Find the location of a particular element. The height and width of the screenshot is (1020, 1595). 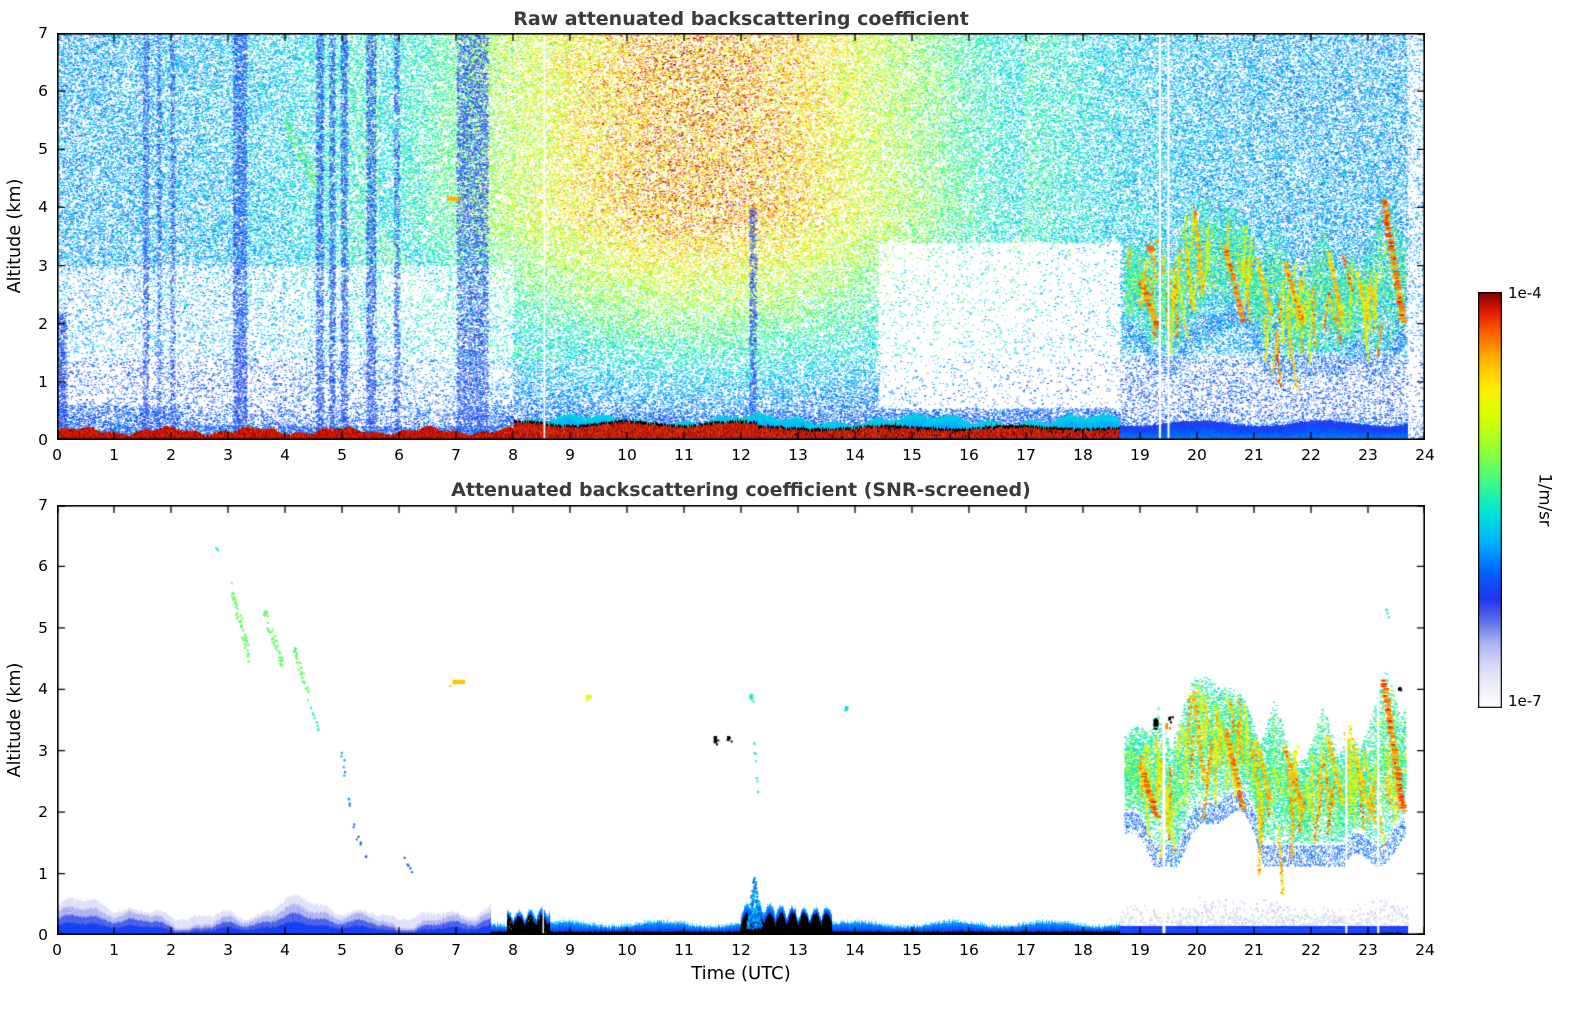

bottom-y-tick-labels: 0 1 2 3 4 5 6 7 is located at coordinates (39, 720).